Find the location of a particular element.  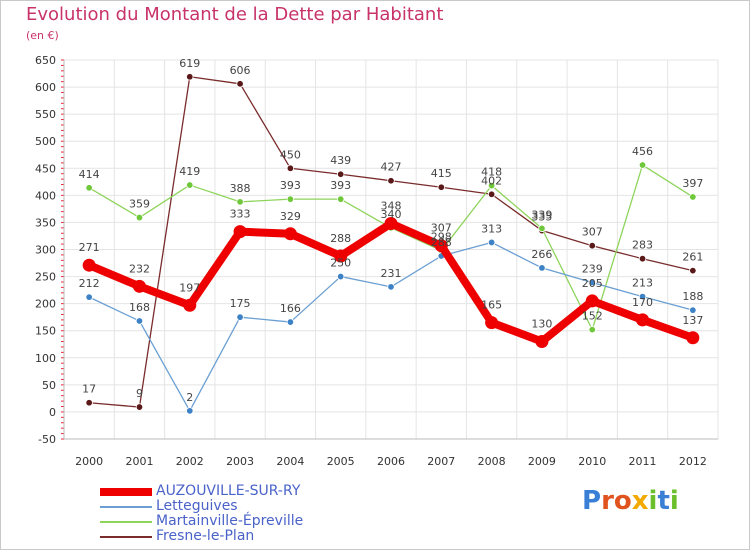

x-tick-label: 2009 is located at coordinates (542, 461).